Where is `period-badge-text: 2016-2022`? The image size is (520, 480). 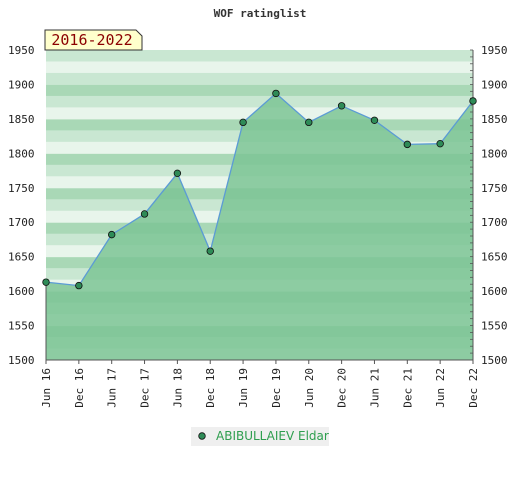
period-badge-text: 2016-2022 is located at coordinates (91, 40).